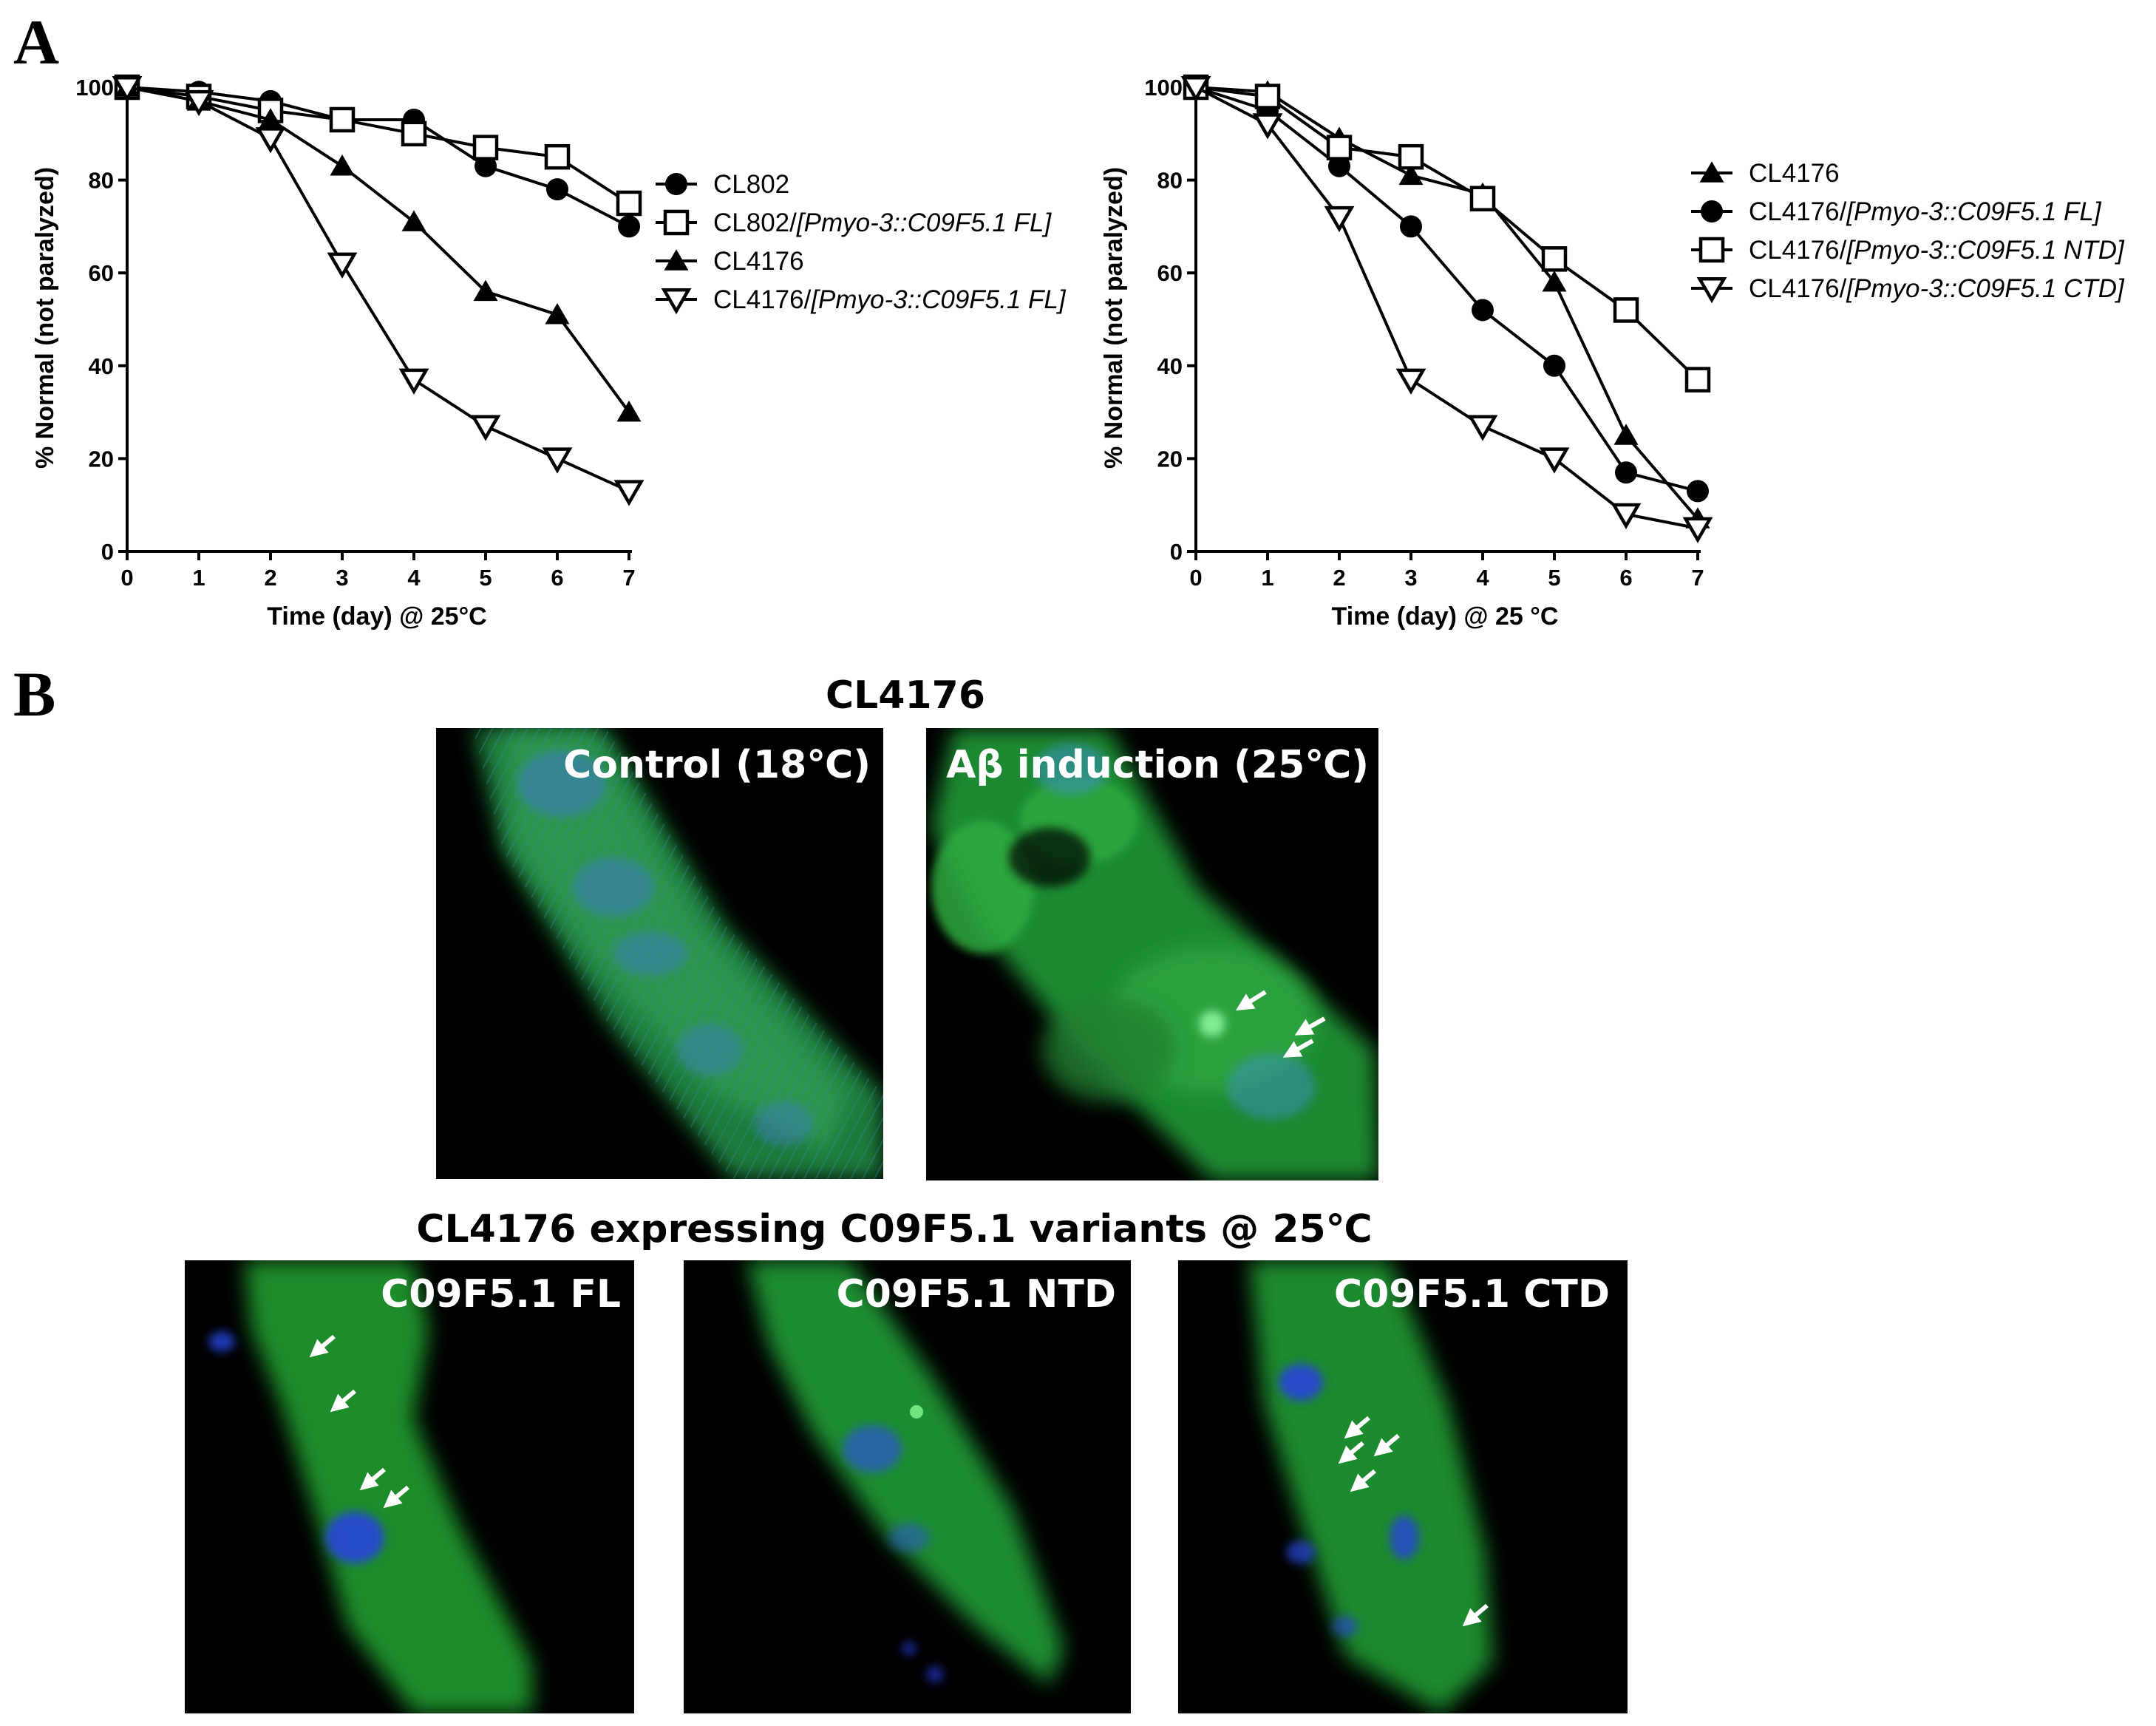 The height and width of the screenshot is (1726, 2156). Describe the element at coordinates (894, 1229) in the screenshot. I see `panel-b-bottom-title: CL4176 expressing C09F5.1 variants @ 25℃` at that location.